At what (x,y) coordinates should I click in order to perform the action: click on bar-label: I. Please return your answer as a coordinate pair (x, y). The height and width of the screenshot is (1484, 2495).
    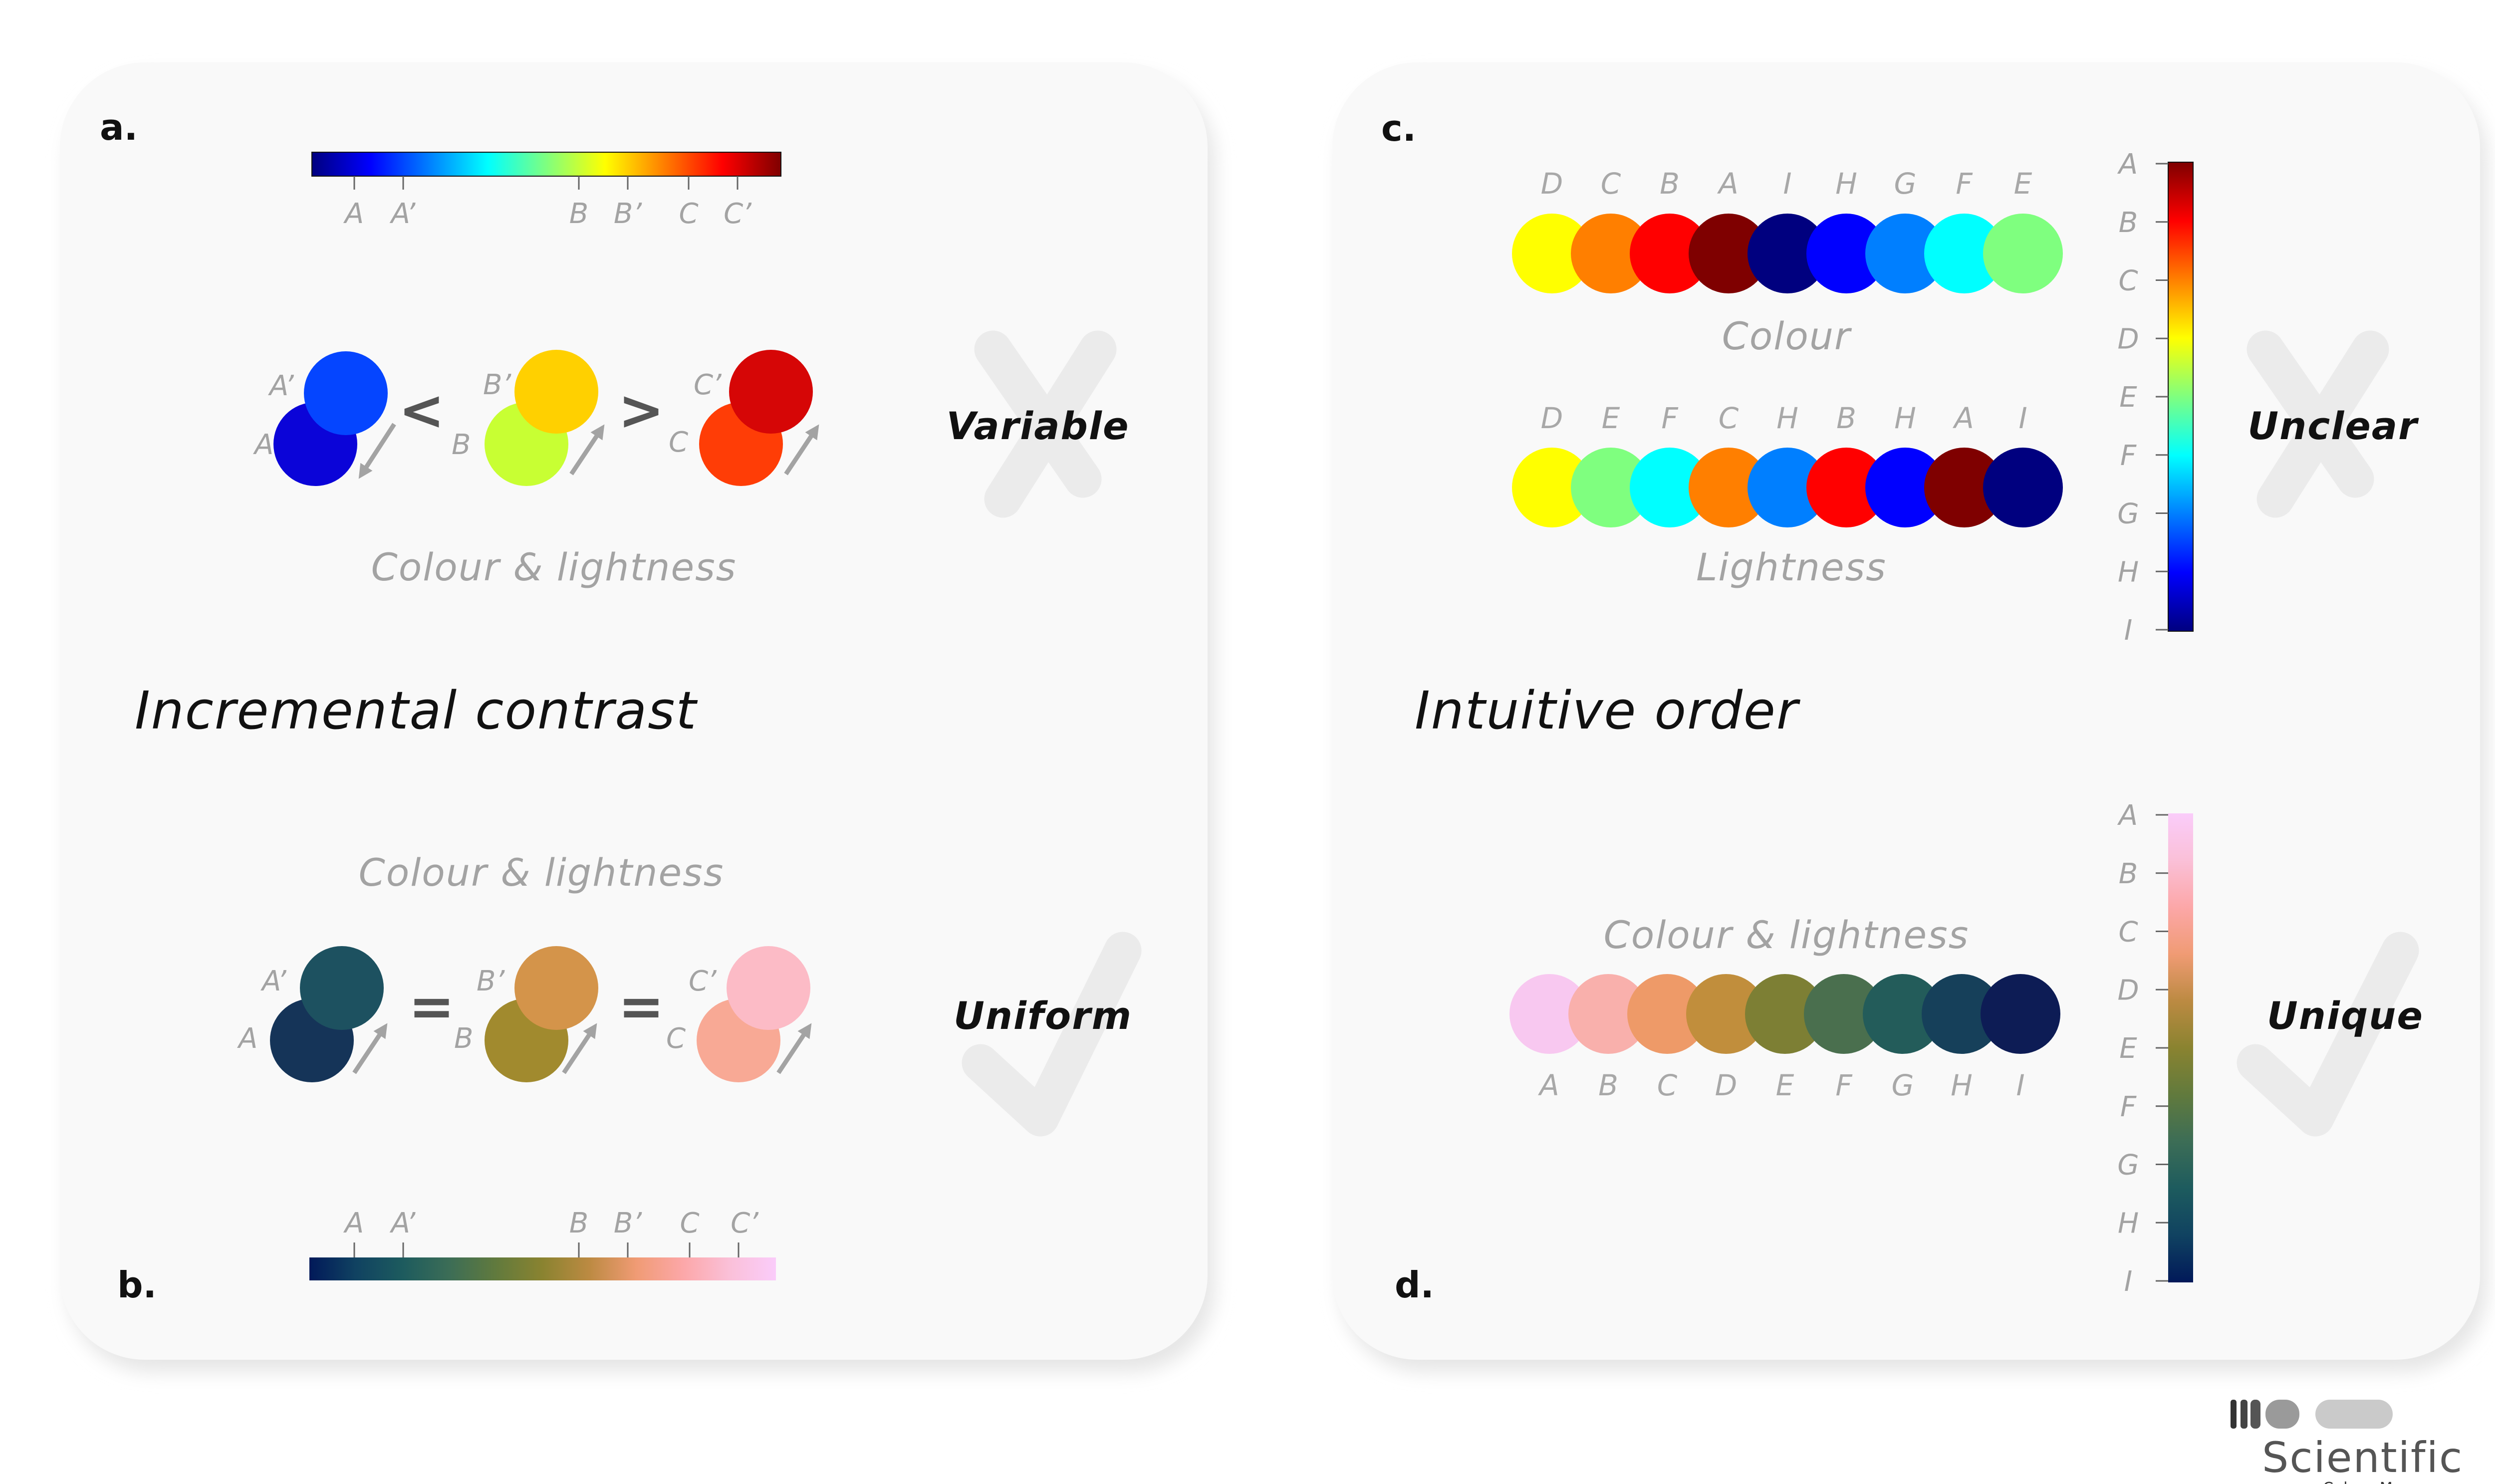
    Looking at the image, I should click on (2128, 630).